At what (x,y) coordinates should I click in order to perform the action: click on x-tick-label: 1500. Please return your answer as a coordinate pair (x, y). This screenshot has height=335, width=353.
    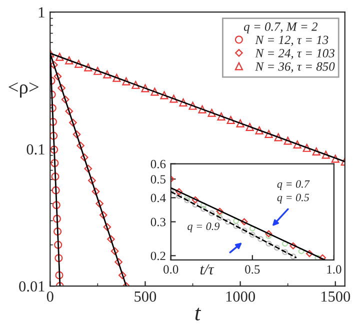
    Looking at the image, I should click on (335, 296).